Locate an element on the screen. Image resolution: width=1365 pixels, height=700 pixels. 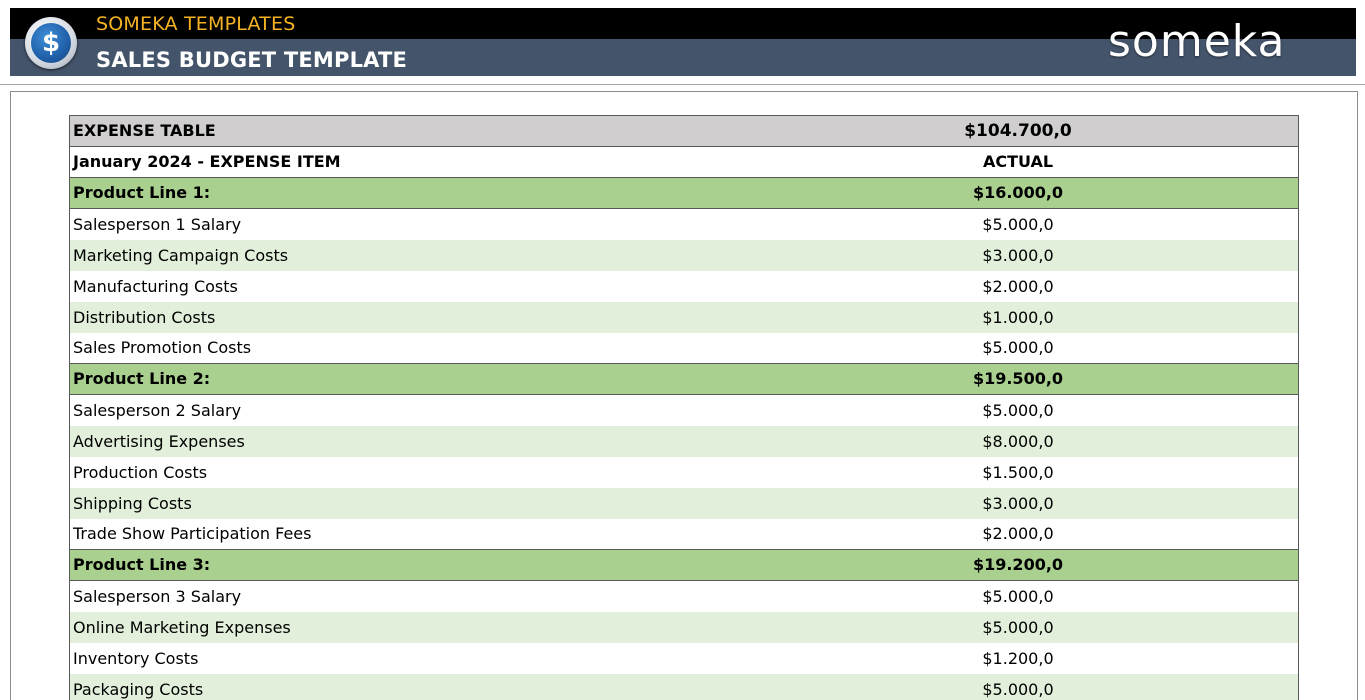
table-total: $104.700,0 is located at coordinates (1018, 131).